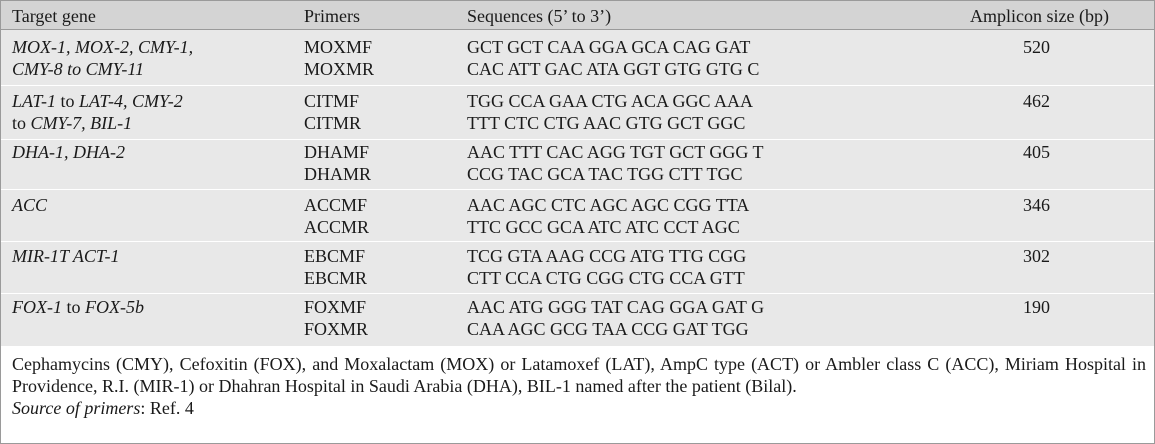  I want to click on reverse-primer: CITMR, so click(333, 123).